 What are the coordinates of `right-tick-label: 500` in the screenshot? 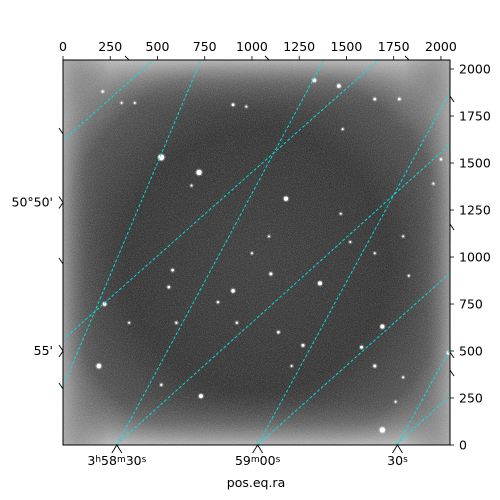 It's located at (471, 351).